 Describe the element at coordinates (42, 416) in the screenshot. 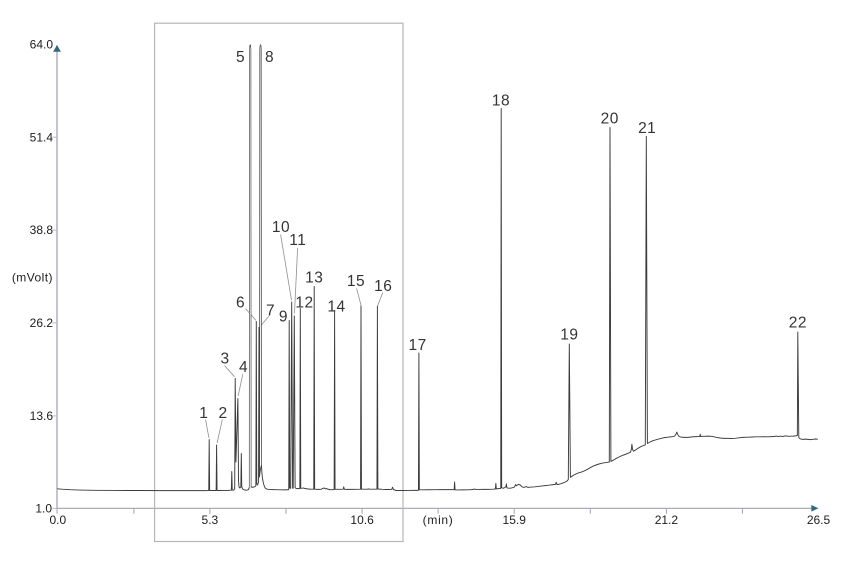

I see `svg-text: 13.6` at that location.